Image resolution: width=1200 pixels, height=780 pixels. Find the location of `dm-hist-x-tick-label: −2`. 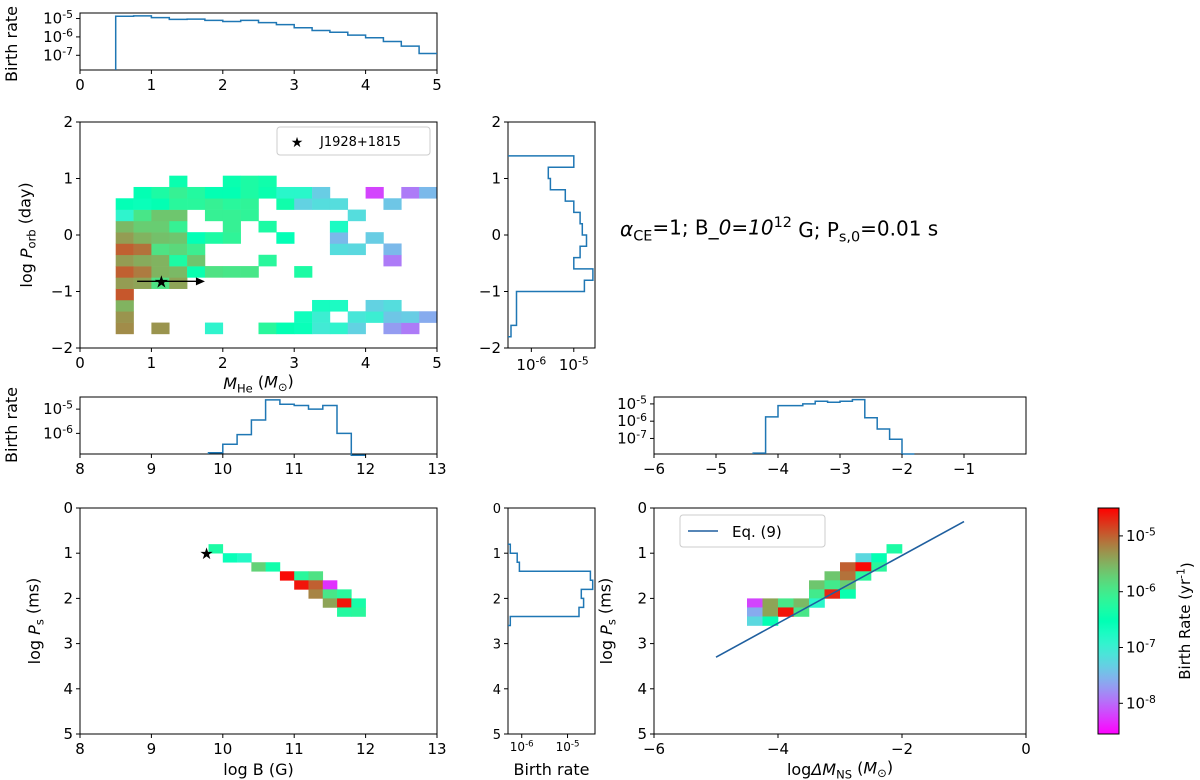

dm-hist-x-tick-label: −2 is located at coordinates (902, 469).